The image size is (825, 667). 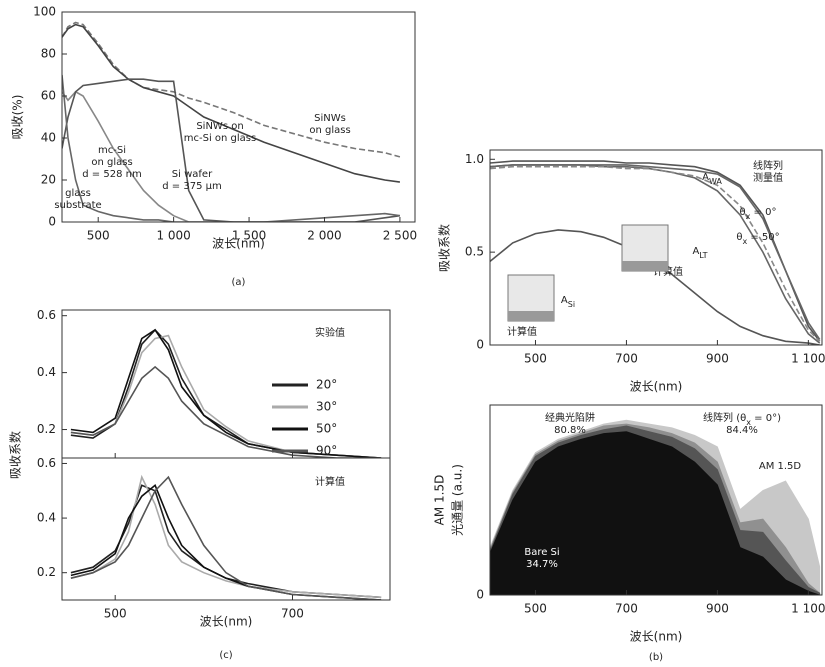 I want to click on annotation: 线阵列, so click(x=768, y=165).